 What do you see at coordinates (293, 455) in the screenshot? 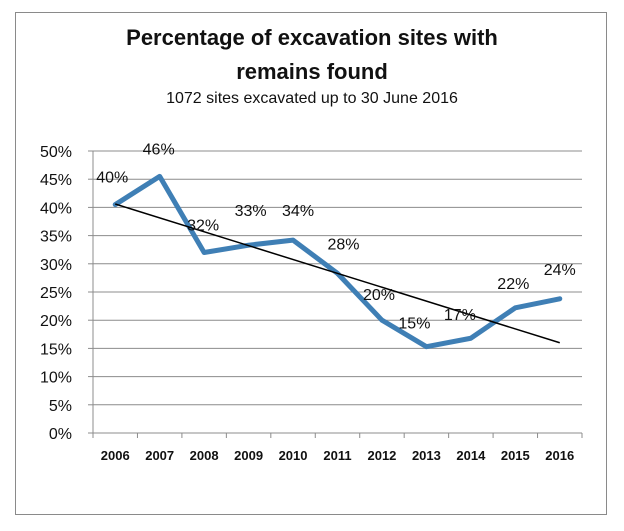
I see `x-tick-label: 2010` at bounding box center [293, 455].